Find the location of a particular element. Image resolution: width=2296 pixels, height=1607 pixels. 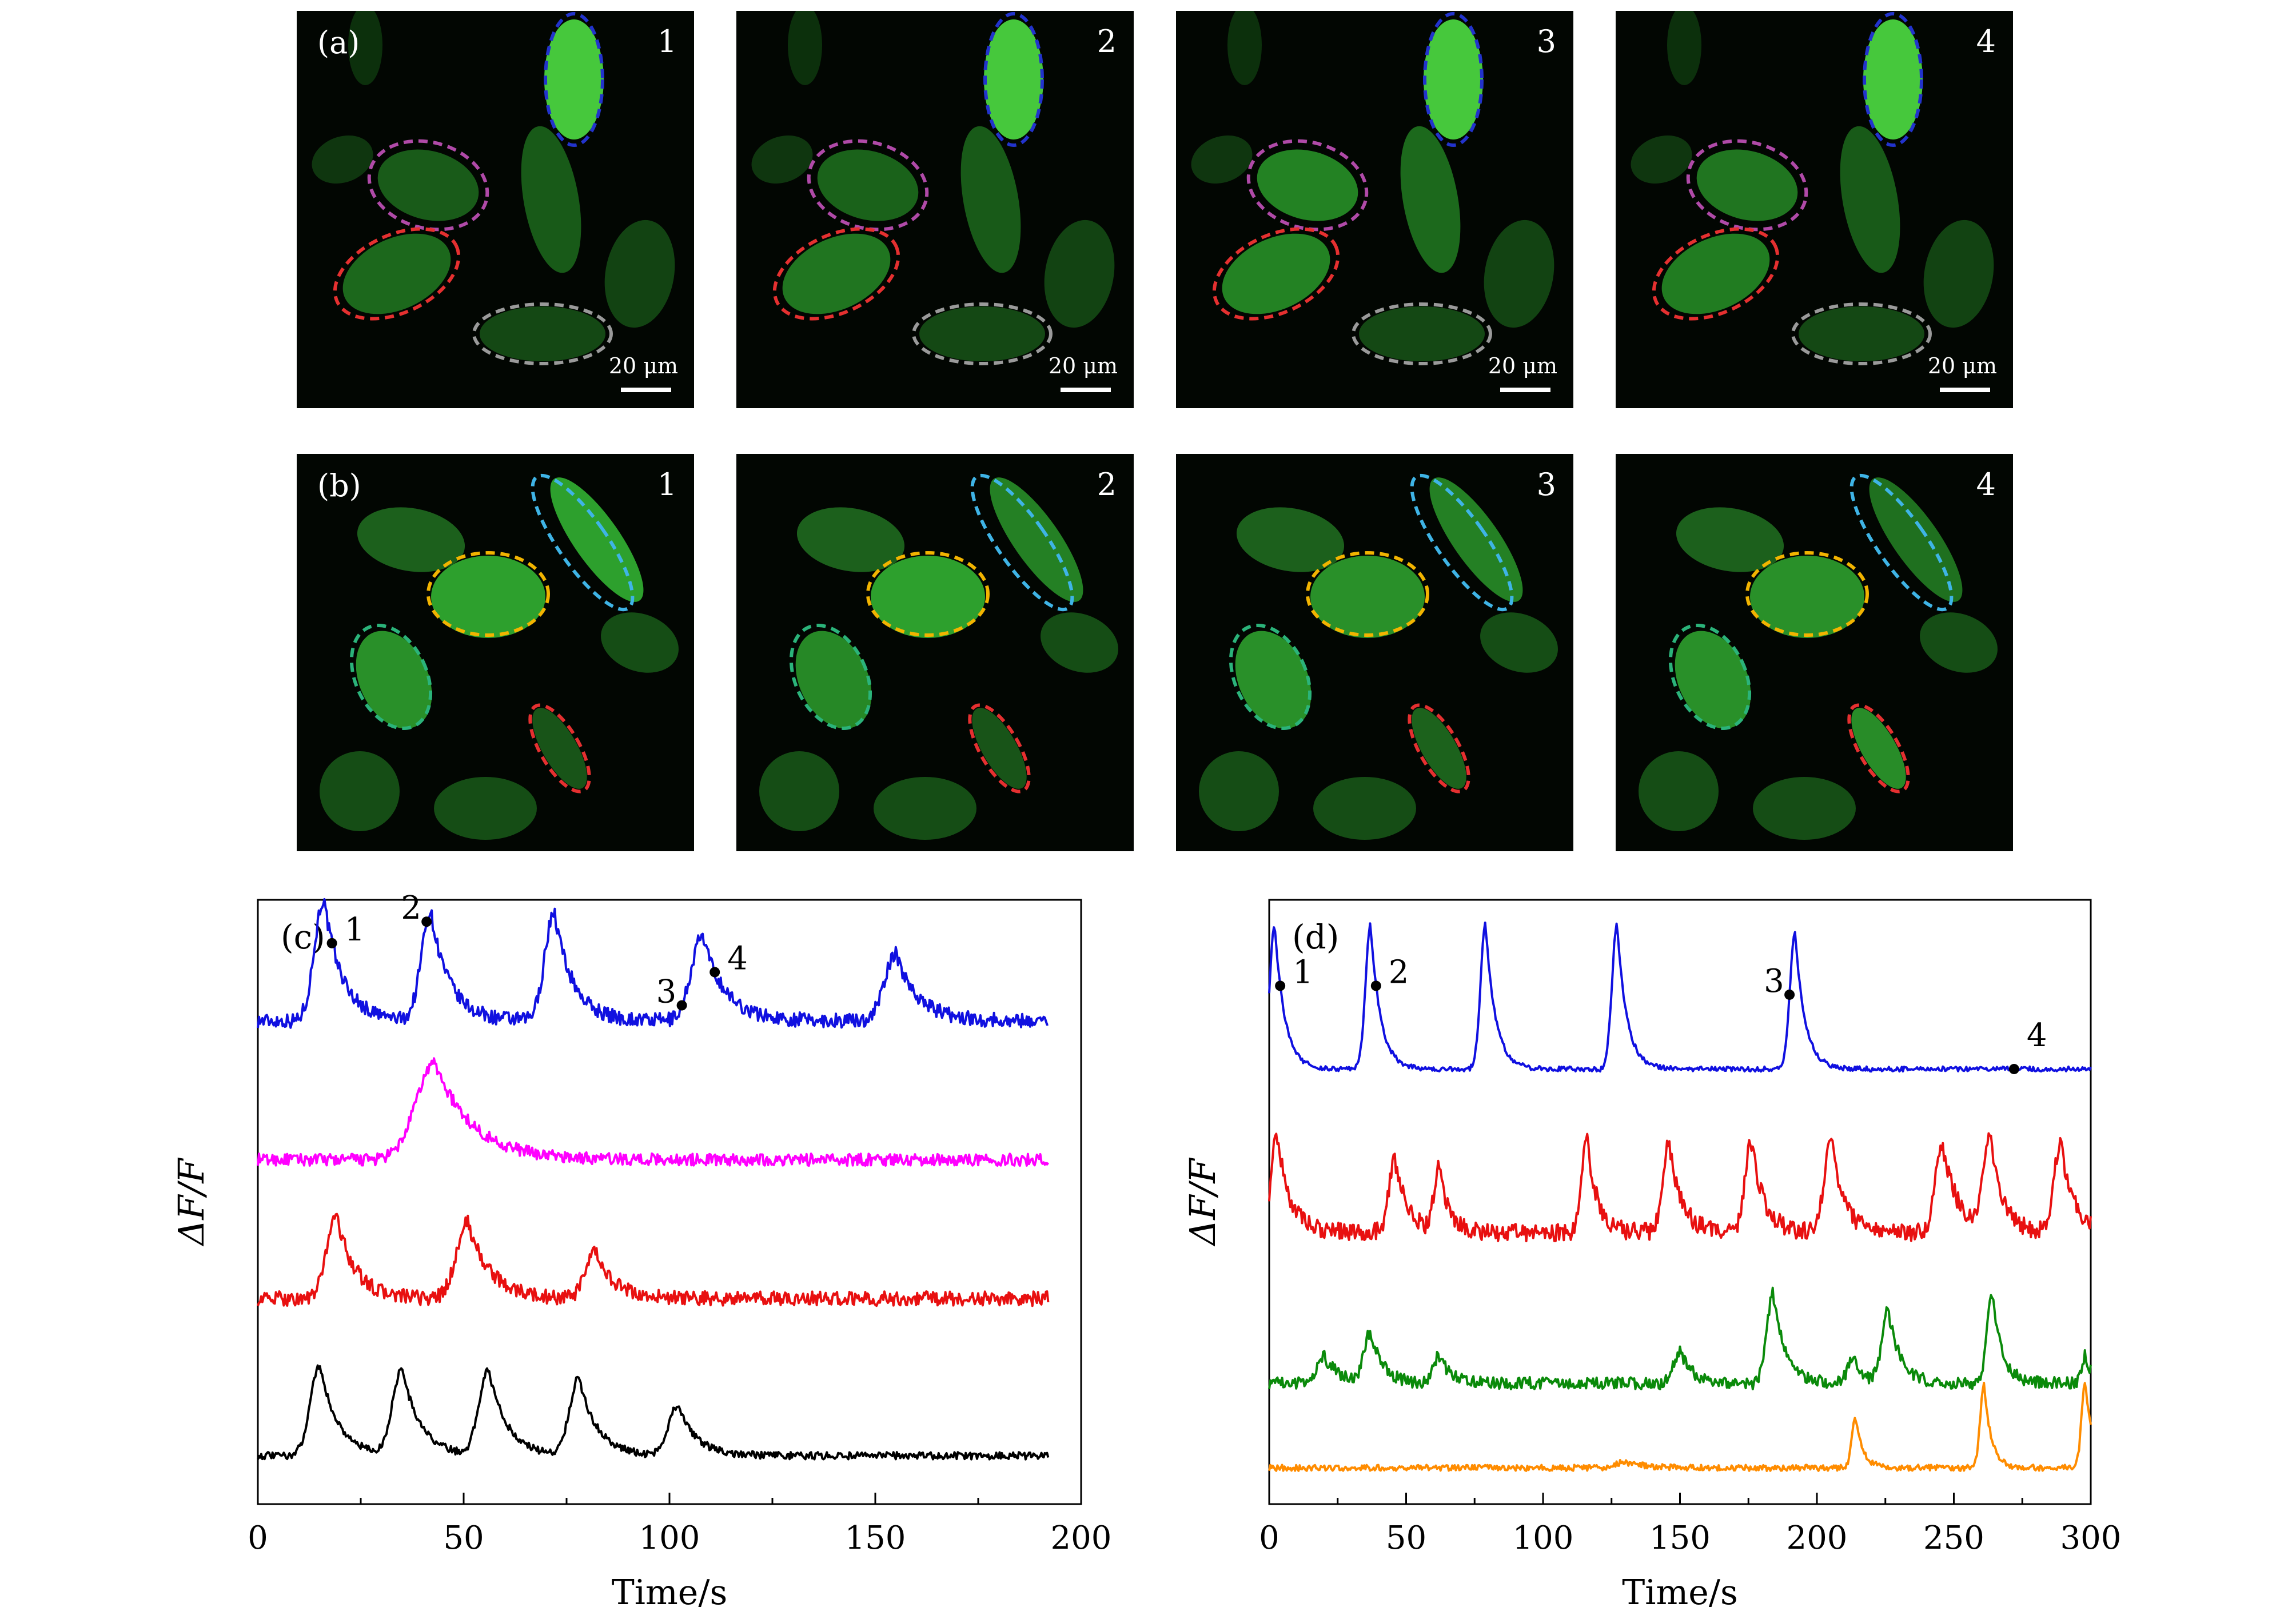

panel-b-frame-1: (b) 1 is located at coordinates (496, 652).